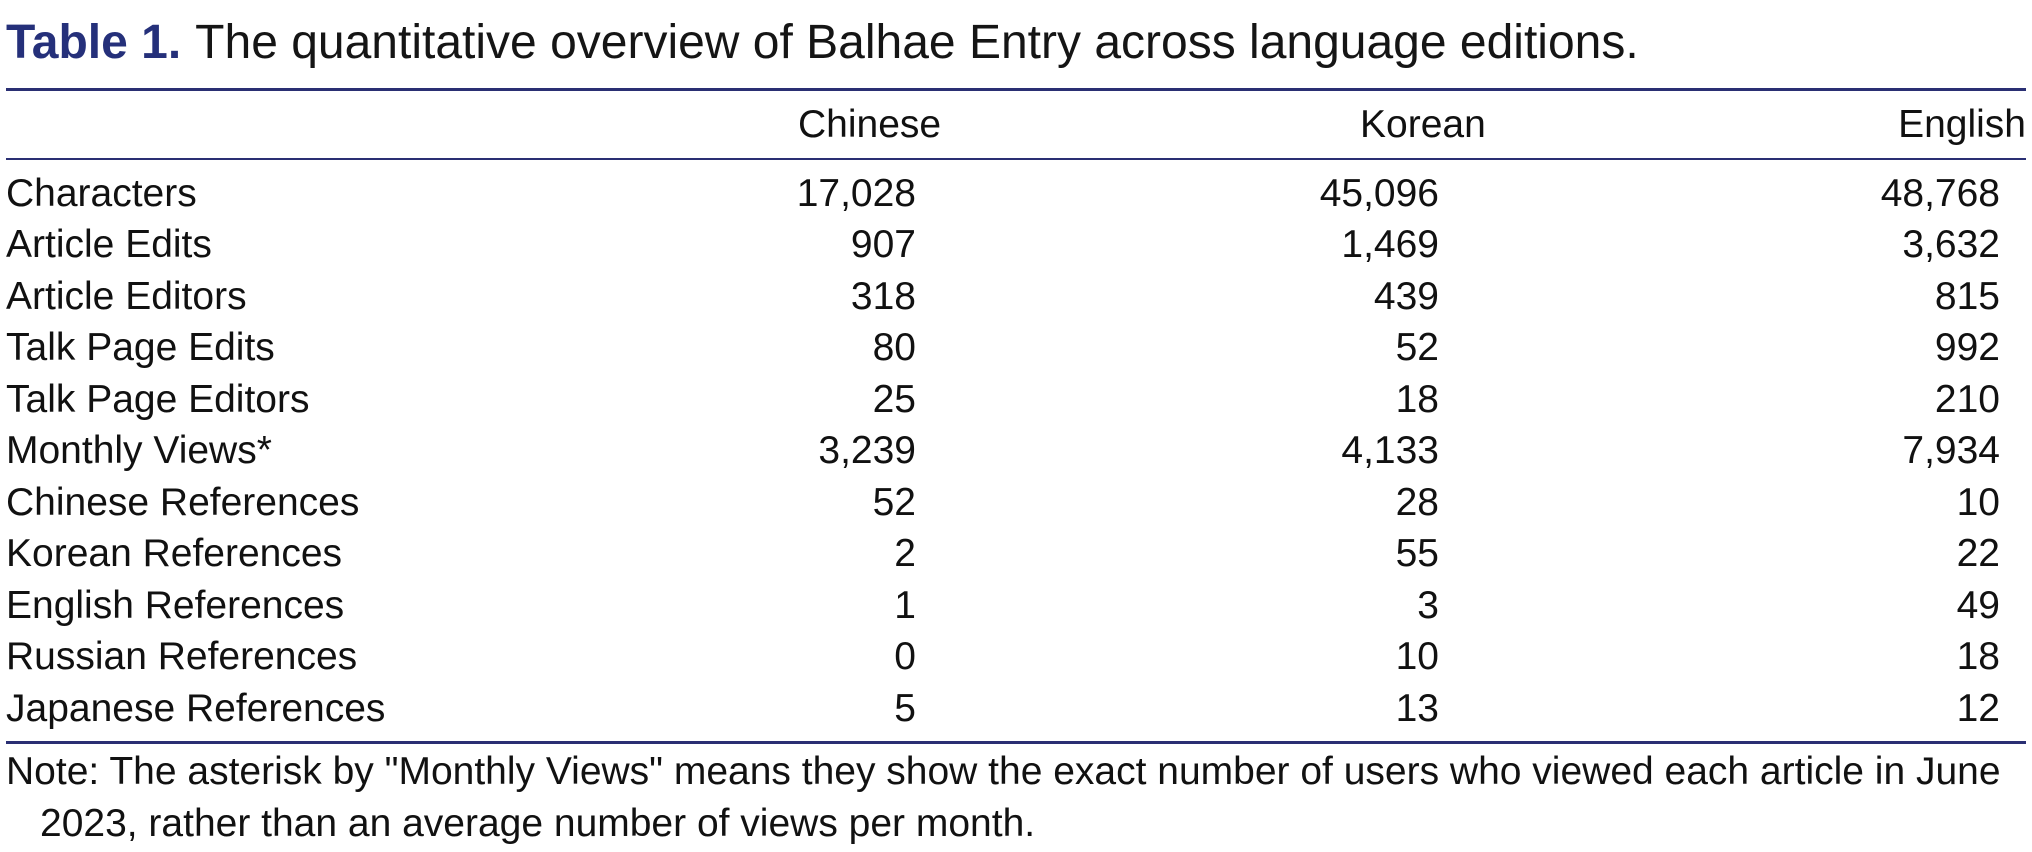 The image size is (2032, 852). I want to click on row-label: Talk Page Edits, so click(140, 348).